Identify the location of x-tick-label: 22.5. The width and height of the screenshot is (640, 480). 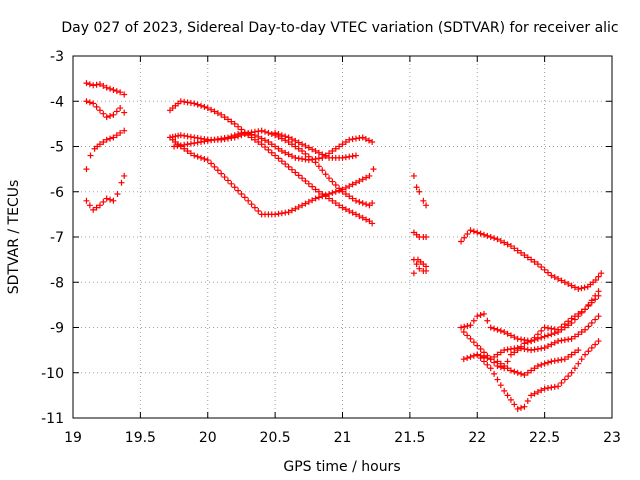
(544, 438).